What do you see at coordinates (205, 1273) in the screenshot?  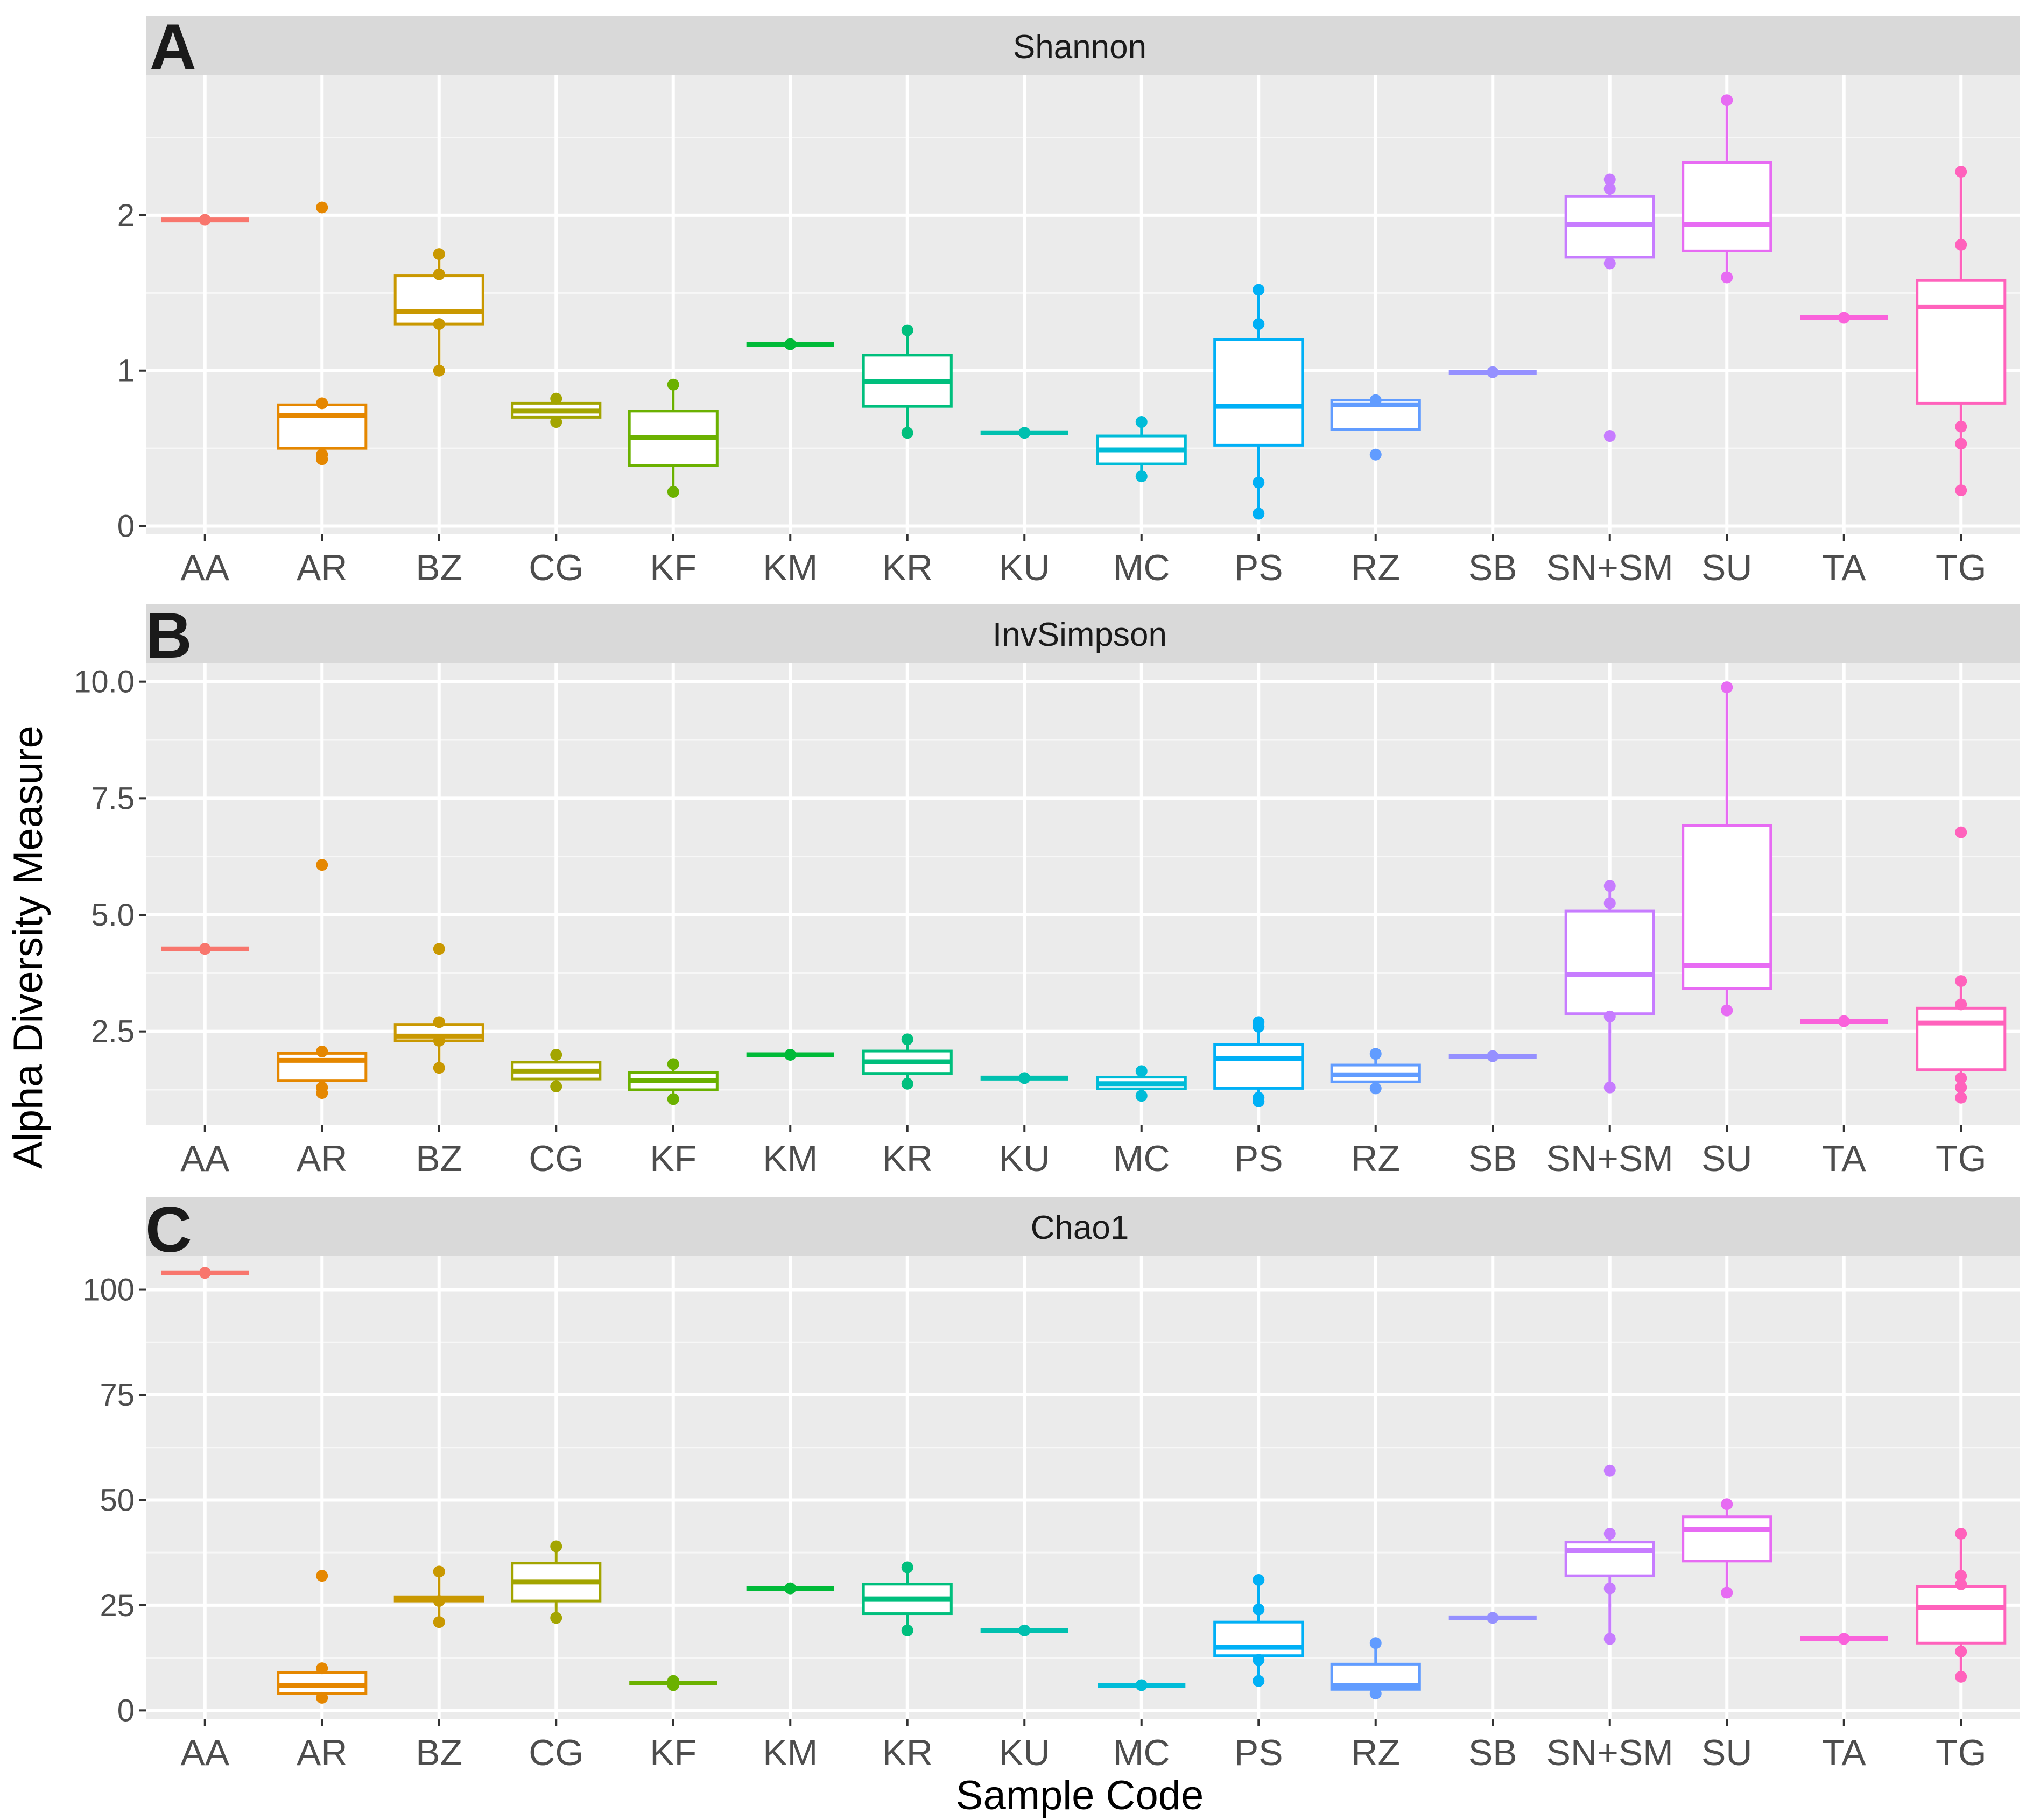 I see `box-chao1-aa` at bounding box center [205, 1273].